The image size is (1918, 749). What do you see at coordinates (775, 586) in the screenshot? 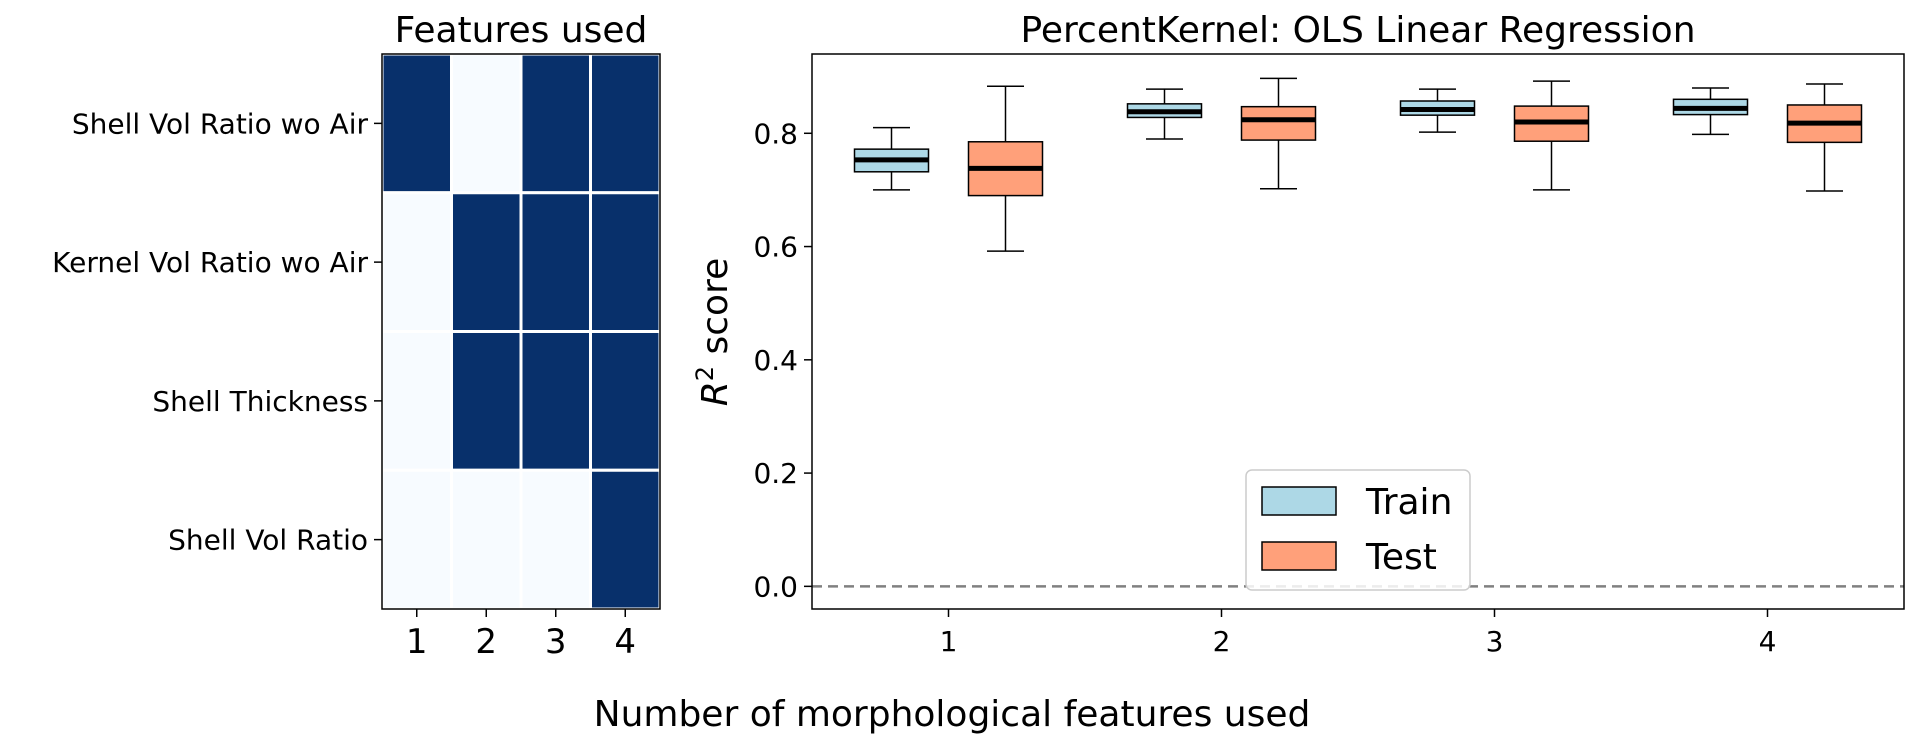
I see `y-tick-label: 0.0` at bounding box center [775, 586].